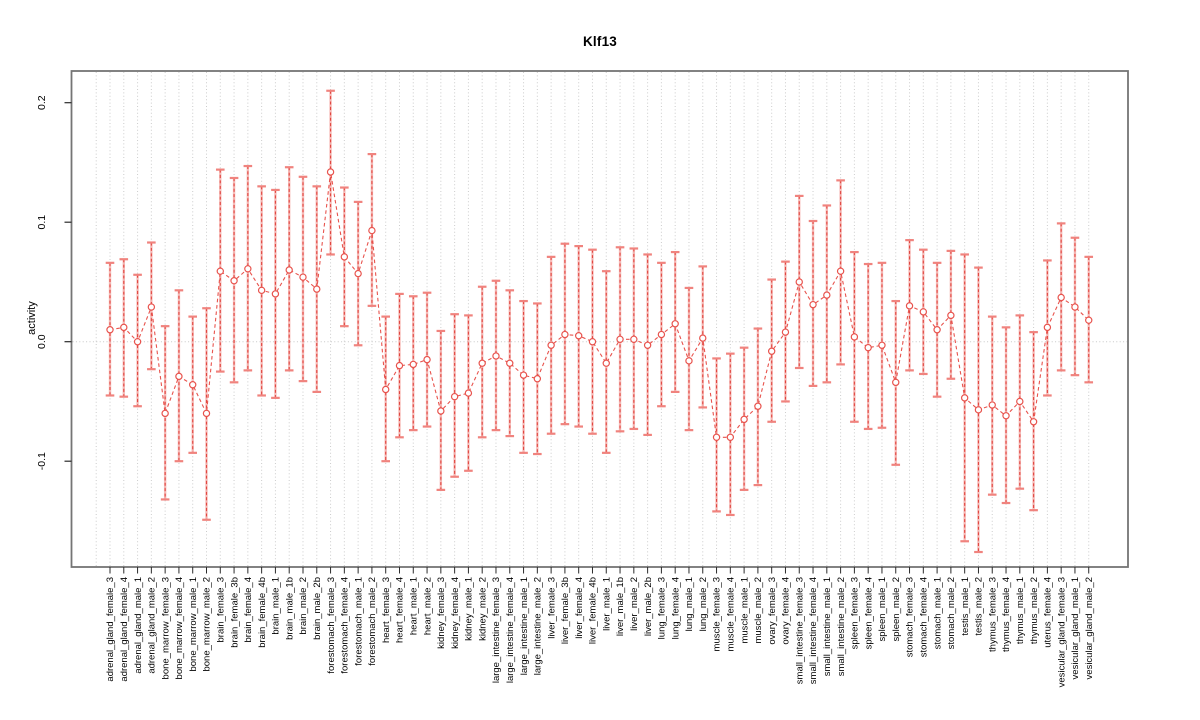  Describe the element at coordinates (179, 628) in the screenshot. I see `x-tick-label: bone_marrow_female_4` at that location.